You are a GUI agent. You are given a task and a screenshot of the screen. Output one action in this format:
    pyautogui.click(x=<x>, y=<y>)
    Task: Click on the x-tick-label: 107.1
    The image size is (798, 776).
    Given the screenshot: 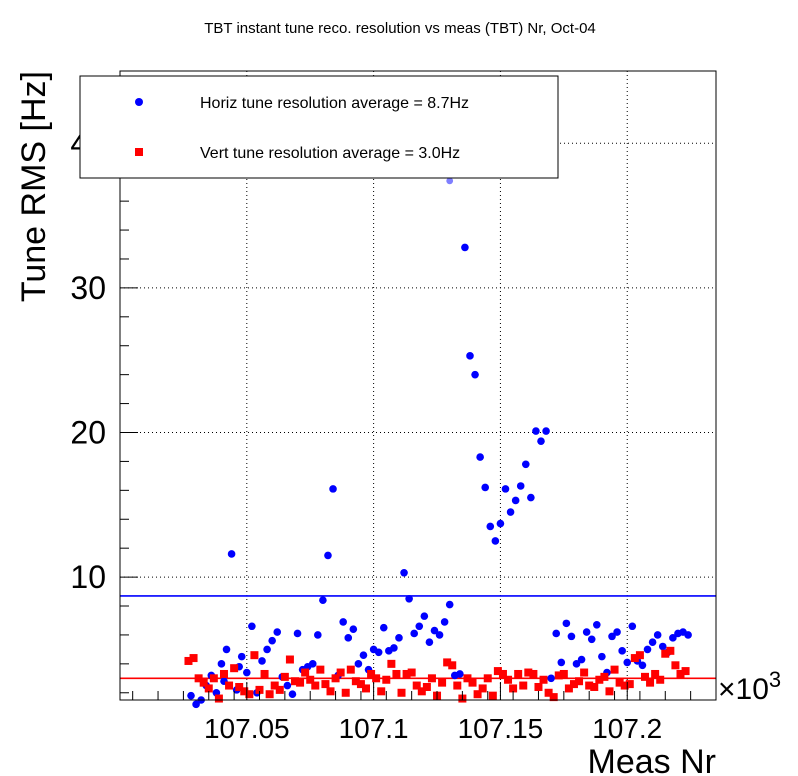 What is the action you would take?
    pyautogui.click(x=374, y=728)
    